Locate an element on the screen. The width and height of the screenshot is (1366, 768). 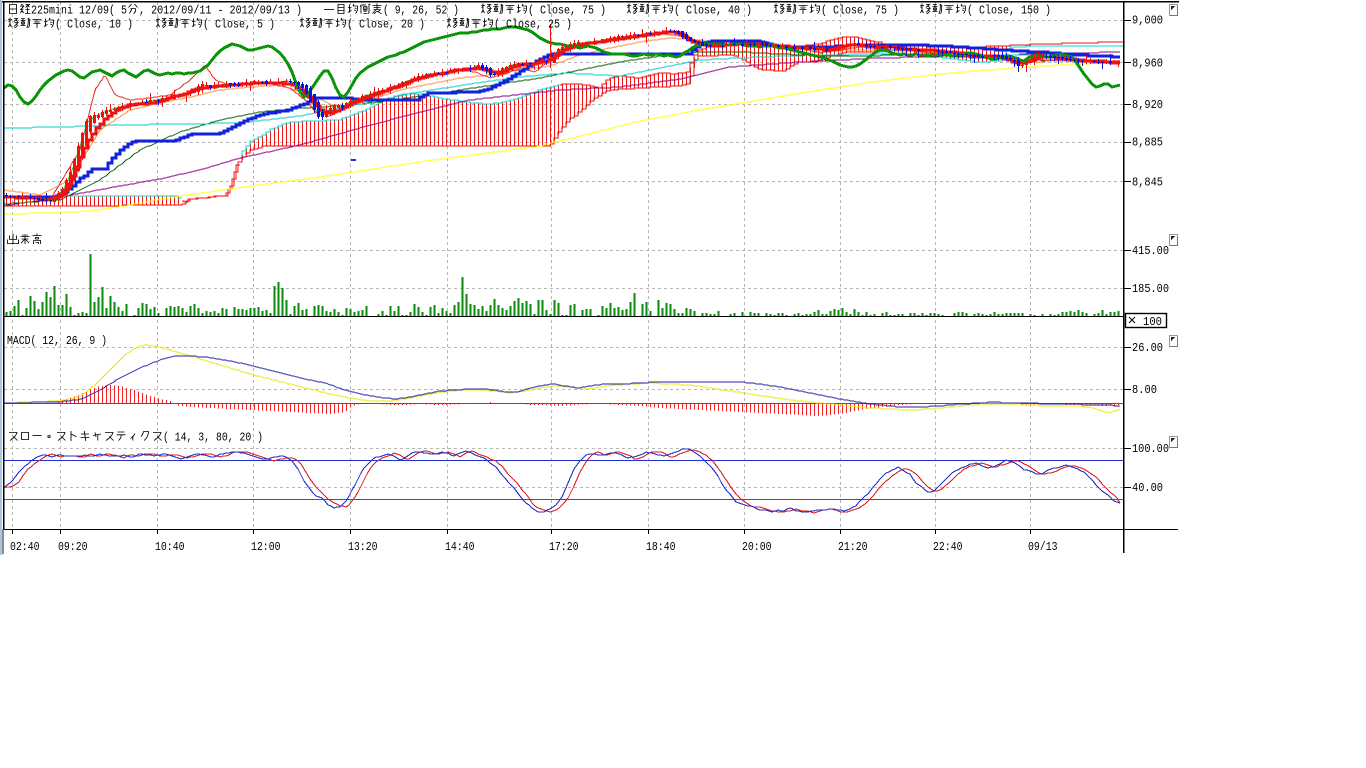
svg-text: 8,960 is located at coordinates (1147, 63).